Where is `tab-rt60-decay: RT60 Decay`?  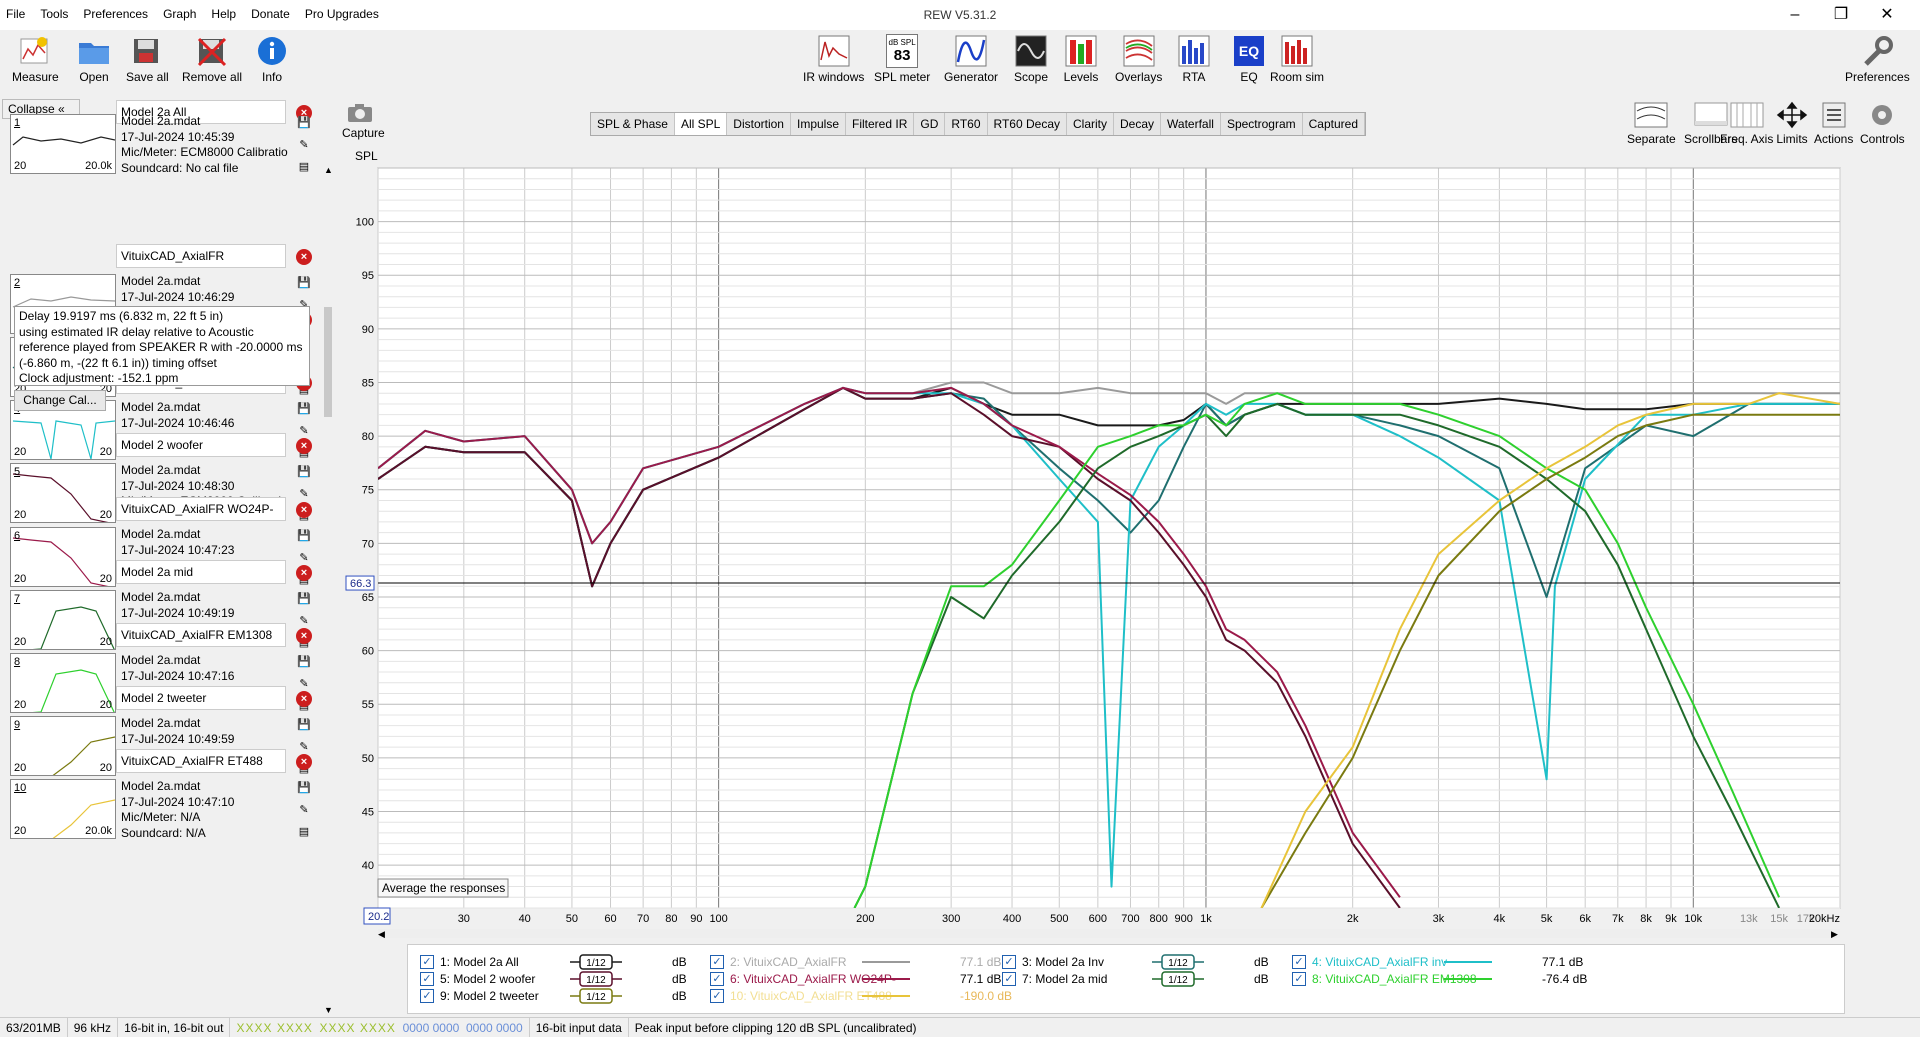 tab-rt60-decay: RT60 Decay is located at coordinates (1027, 124).